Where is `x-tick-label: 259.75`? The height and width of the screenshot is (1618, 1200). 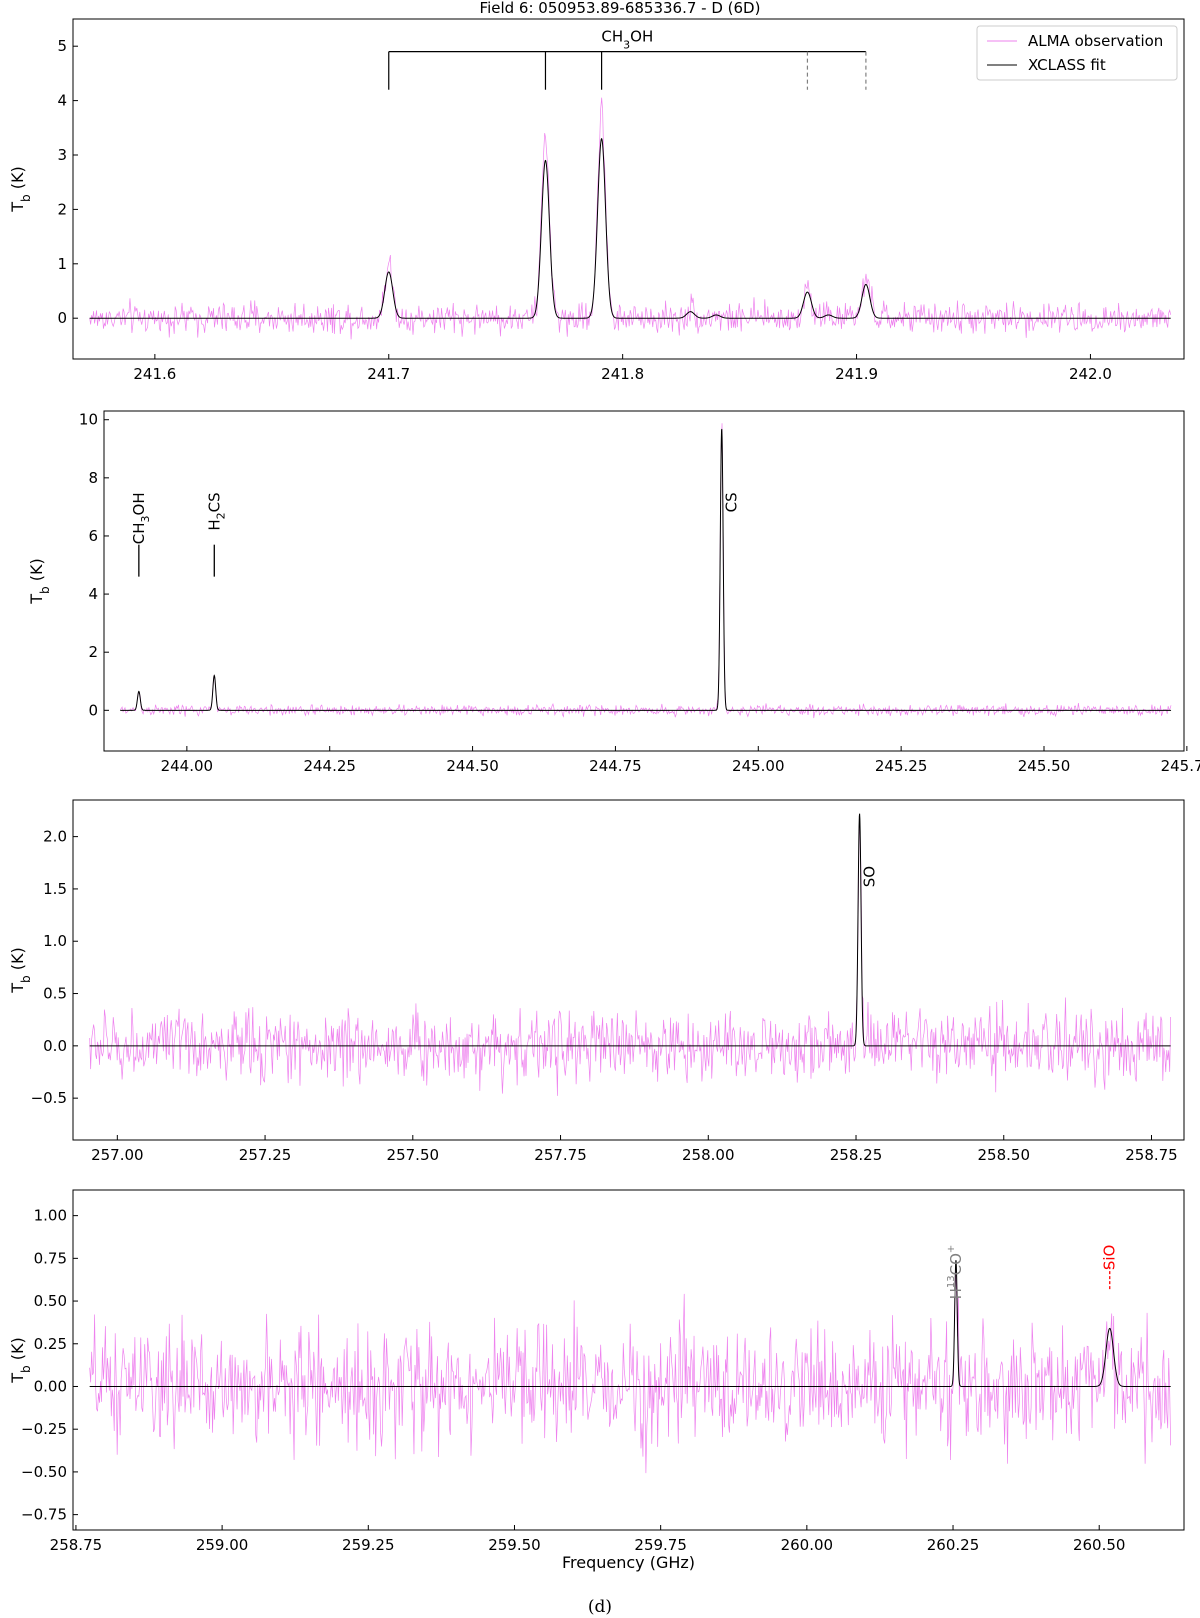 x-tick-label: 259.75 is located at coordinates (660, 1545).